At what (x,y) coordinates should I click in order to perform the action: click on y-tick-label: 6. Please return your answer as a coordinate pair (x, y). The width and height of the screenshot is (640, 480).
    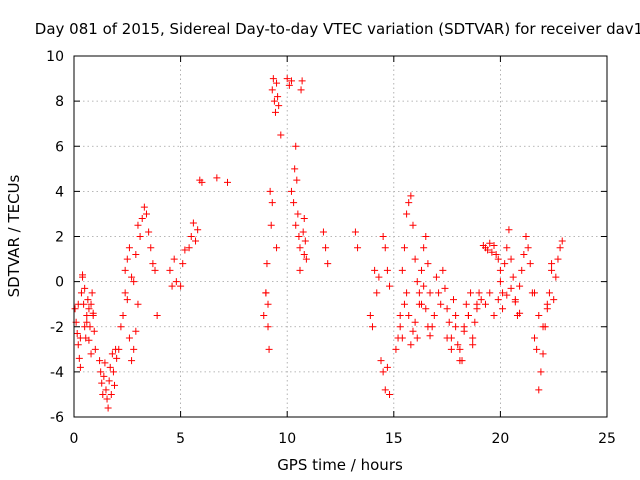
    Looking at the image, I should click on (59, 147).